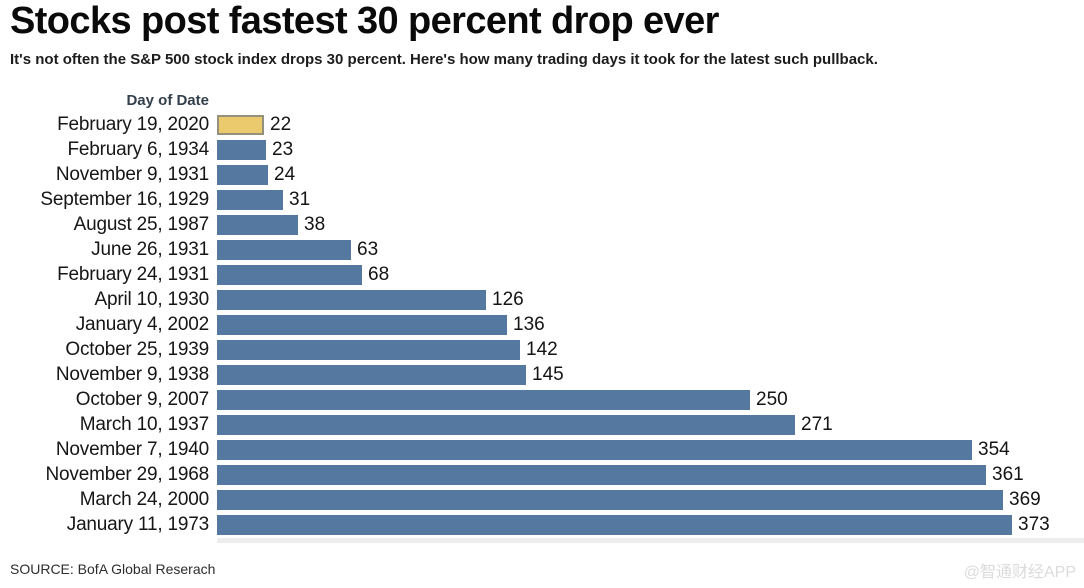 The height and width of the screenshot is (588, 1084). I want to click on source-note: SOURCE: BofA Global Reserach, so click(113, 569).